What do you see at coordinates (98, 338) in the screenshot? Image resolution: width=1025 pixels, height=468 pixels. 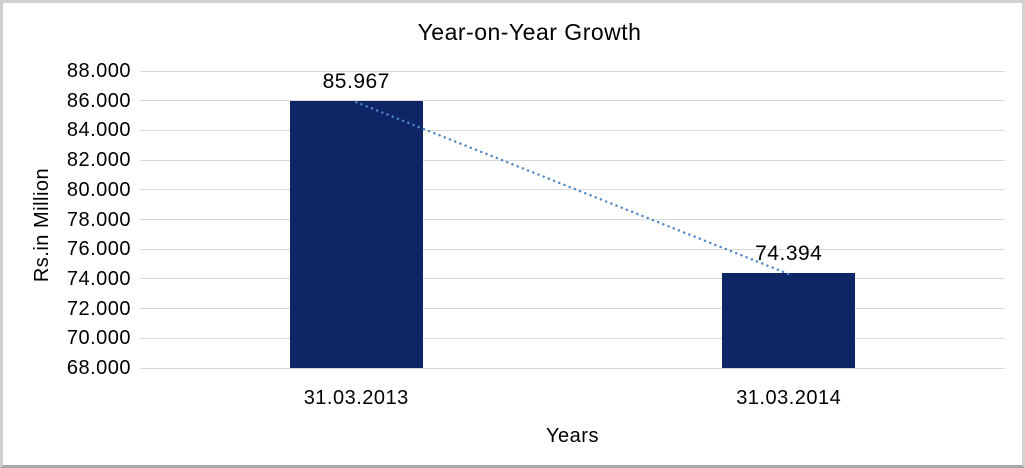 I see `y-tick-label: 70.000` at bounding box center [98, 338].